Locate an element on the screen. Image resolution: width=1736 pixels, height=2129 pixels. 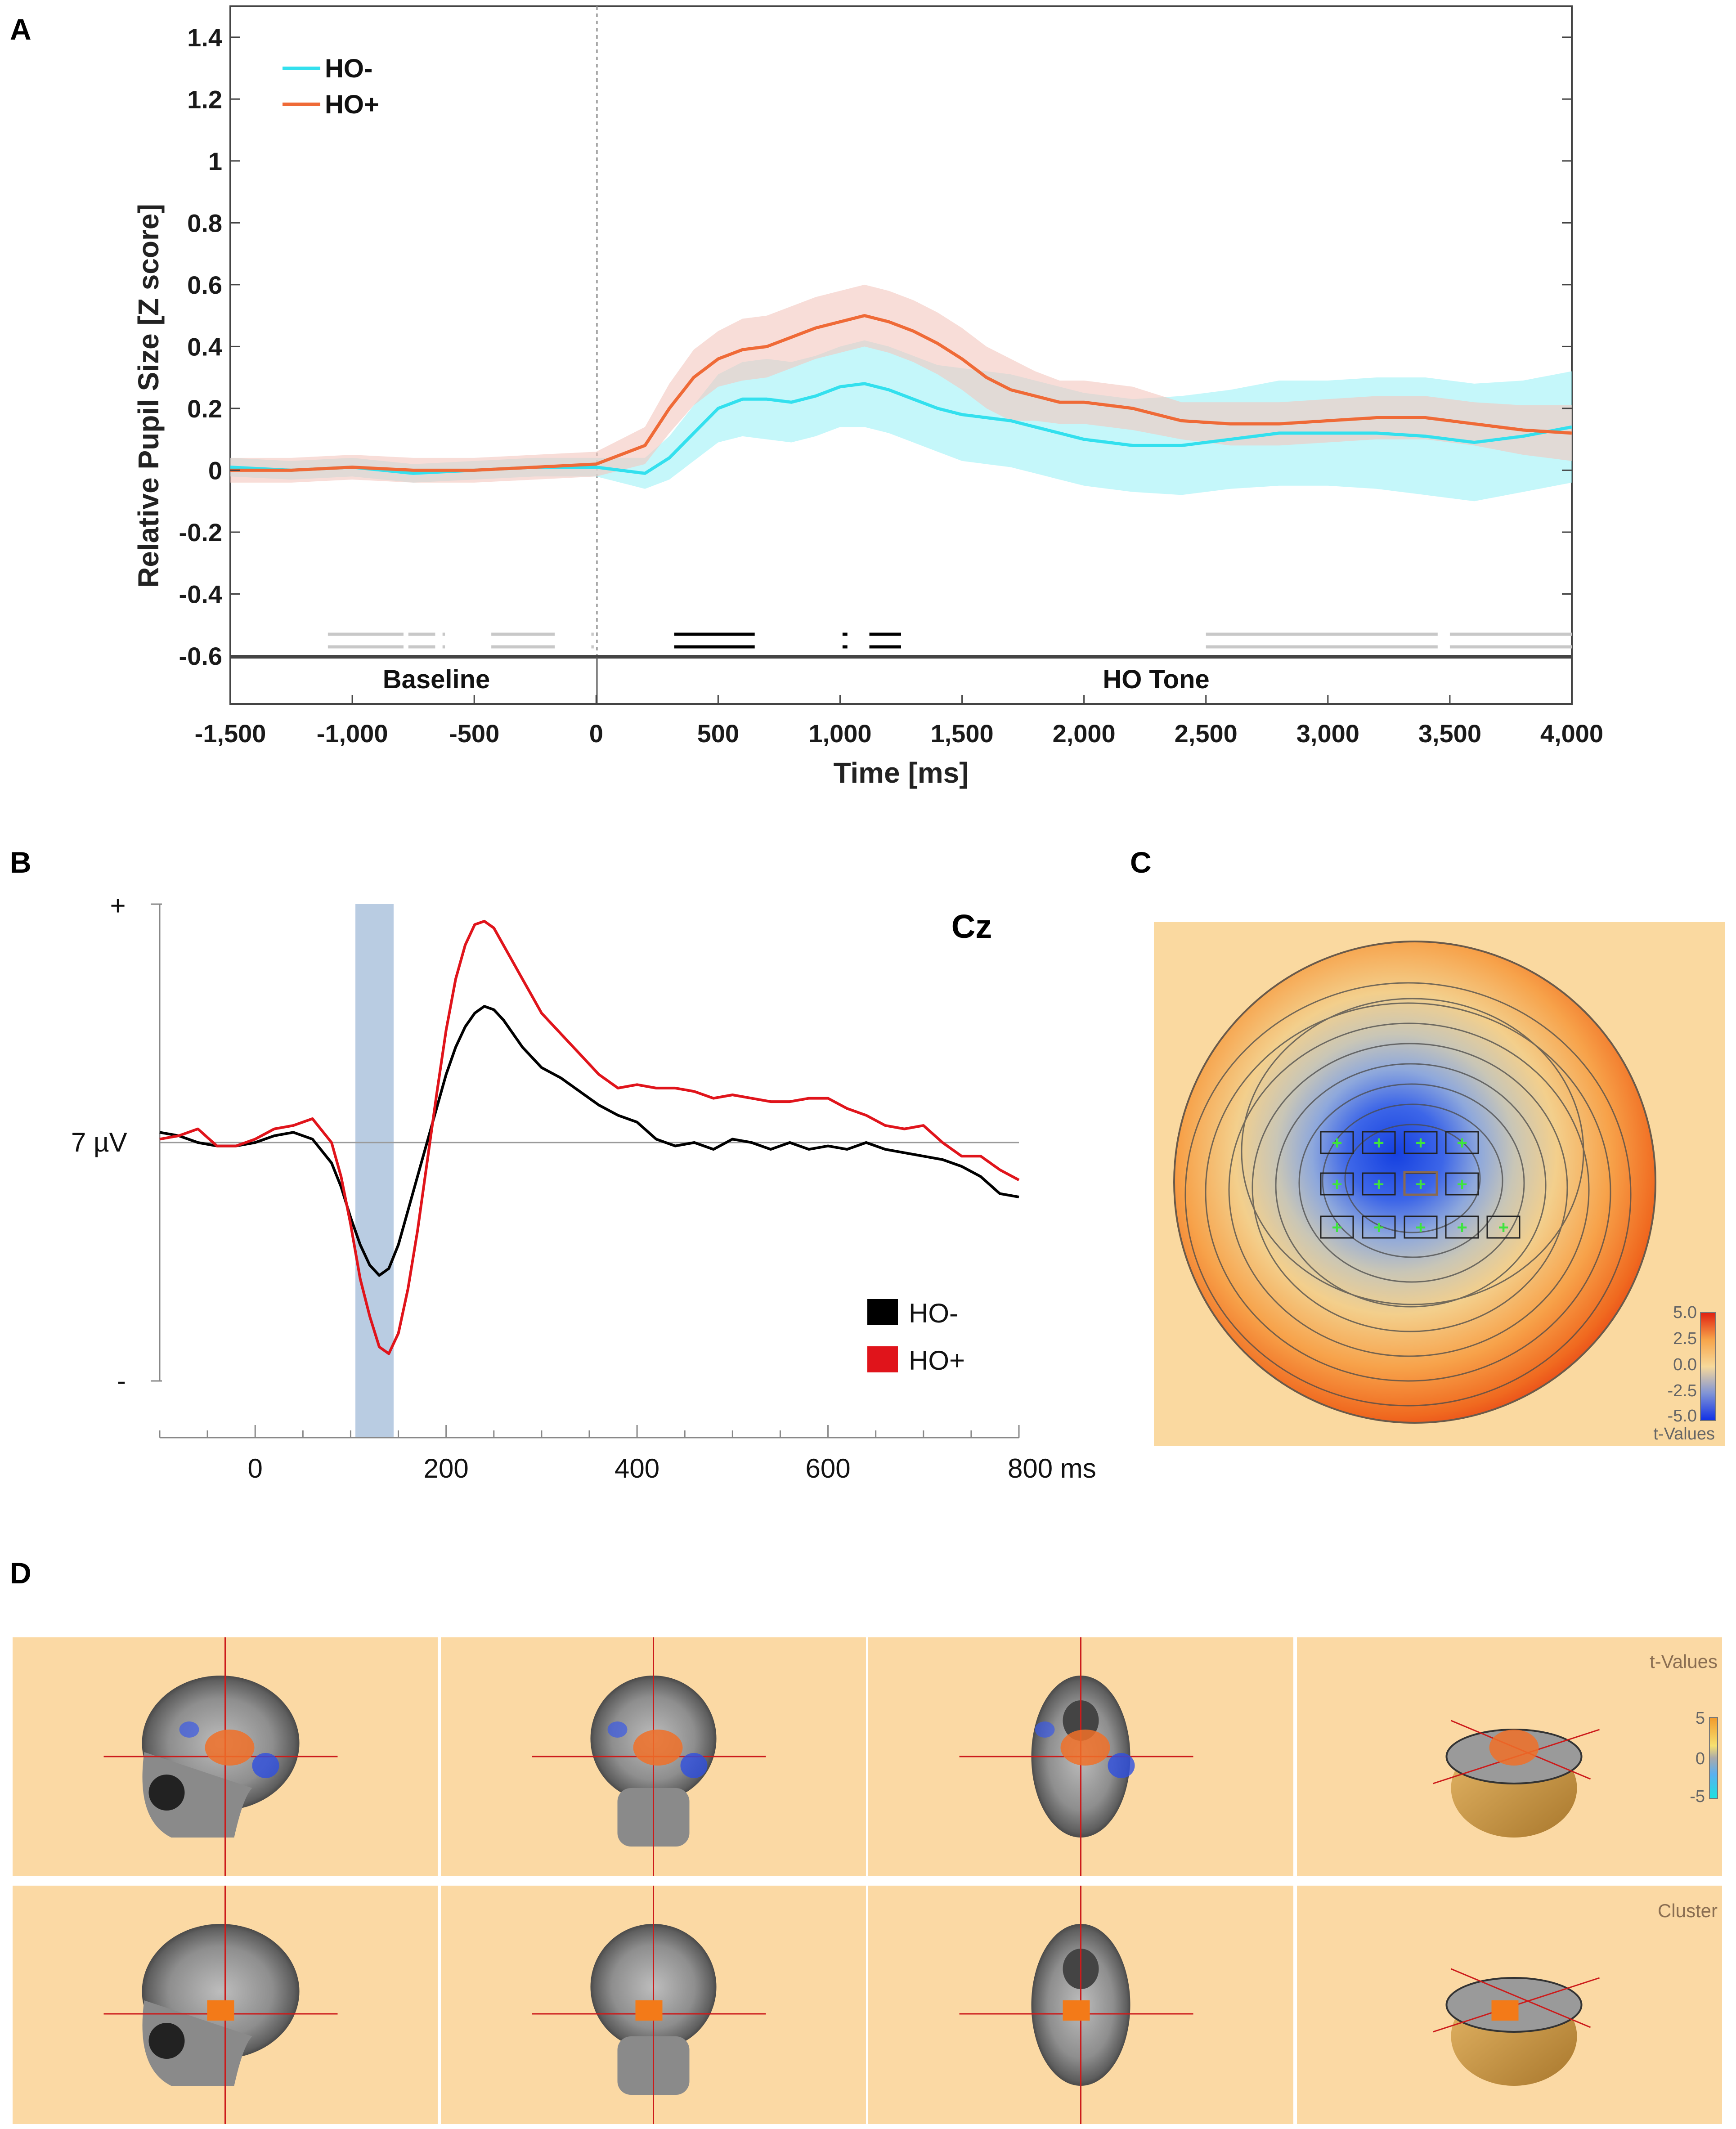
row-label-cluster: Cluster is located at coordinates (1688, 1911).